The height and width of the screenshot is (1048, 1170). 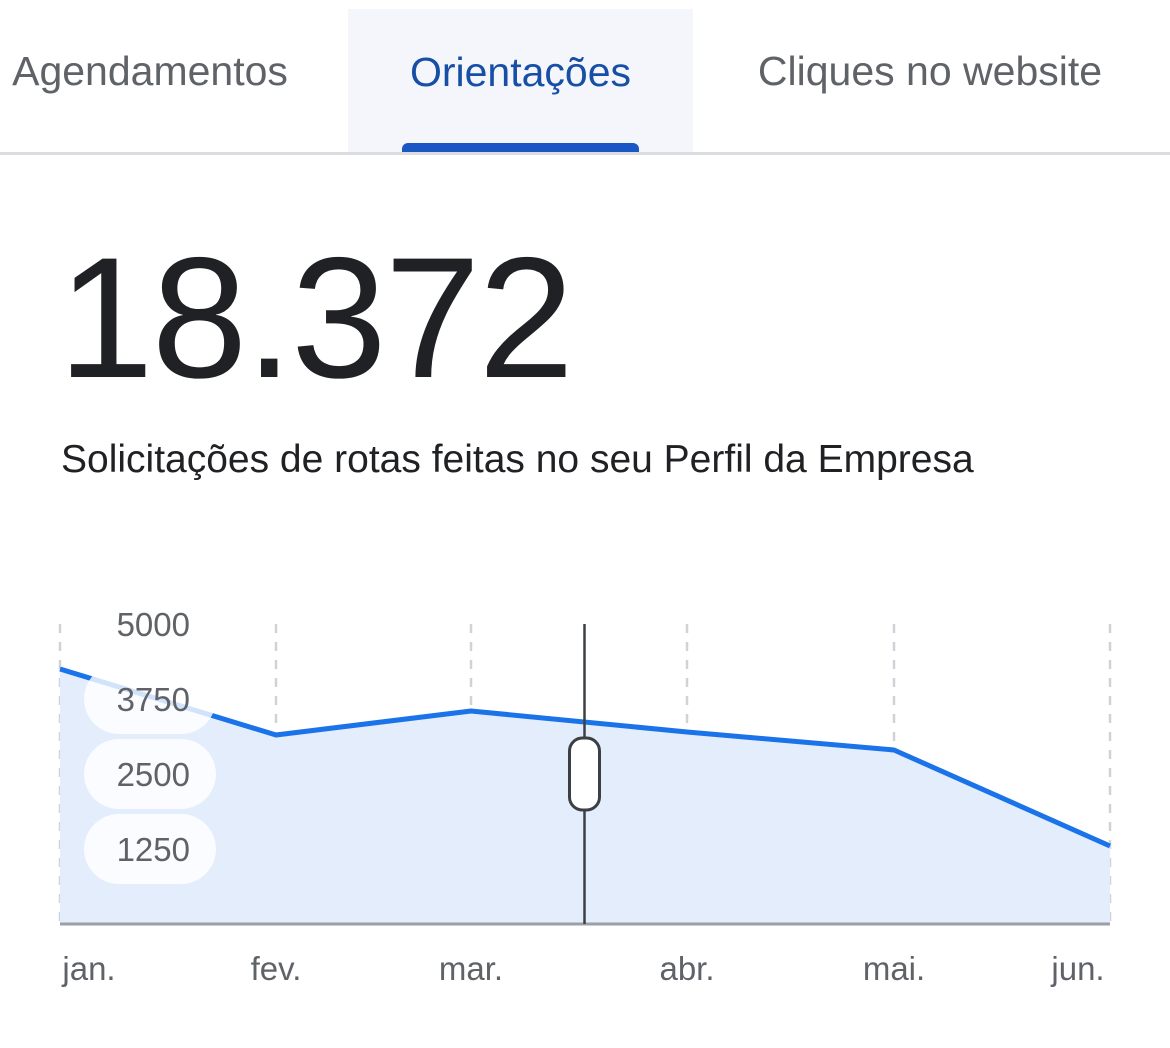 I want to click on tab-orientacoes-label: Orientações, so click(x=520, y=71).